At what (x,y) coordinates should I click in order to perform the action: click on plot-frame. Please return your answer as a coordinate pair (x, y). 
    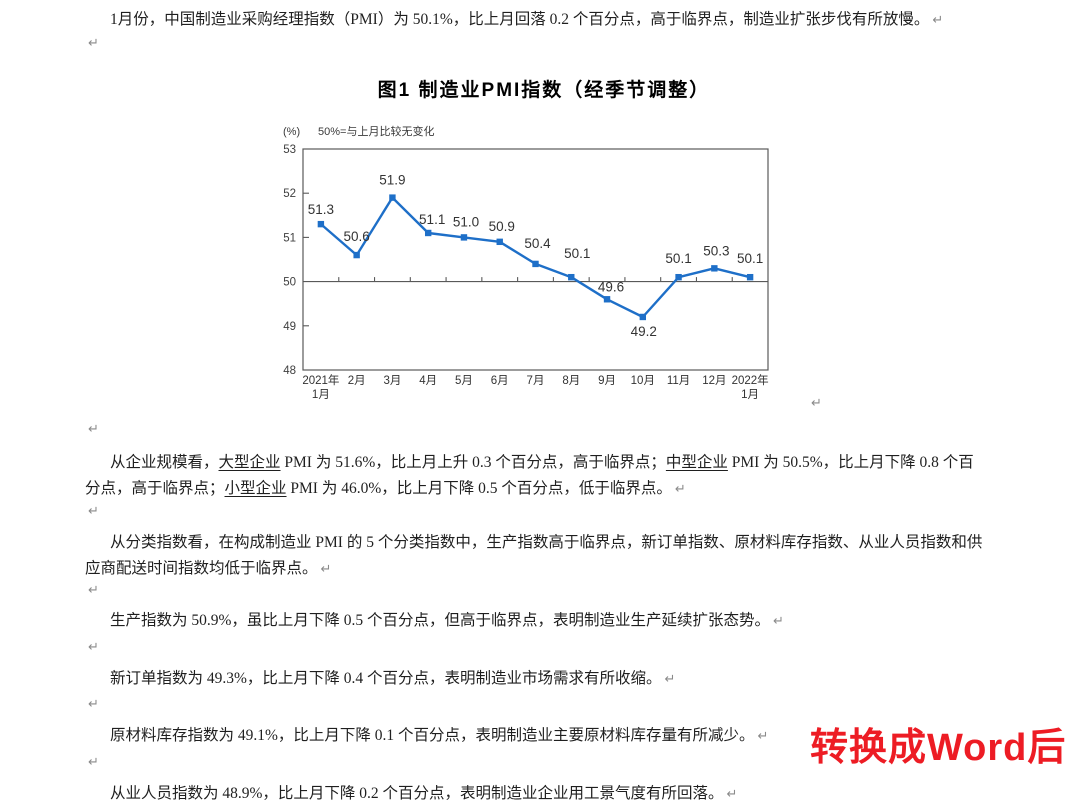
    Looking at the image, I should click on (535, 259).